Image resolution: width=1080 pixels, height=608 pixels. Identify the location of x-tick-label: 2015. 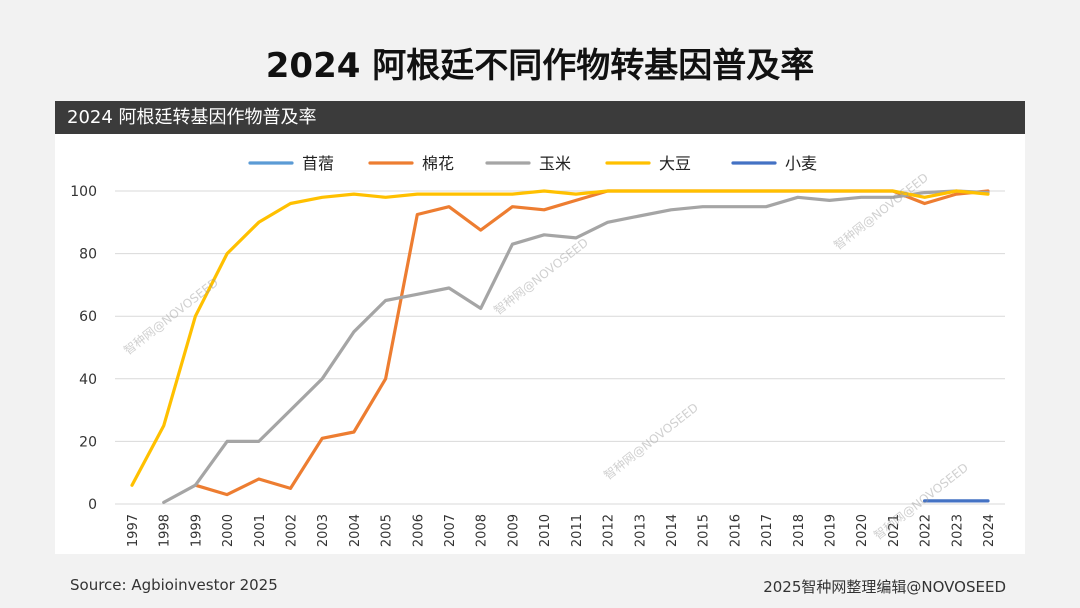
(704, 530).